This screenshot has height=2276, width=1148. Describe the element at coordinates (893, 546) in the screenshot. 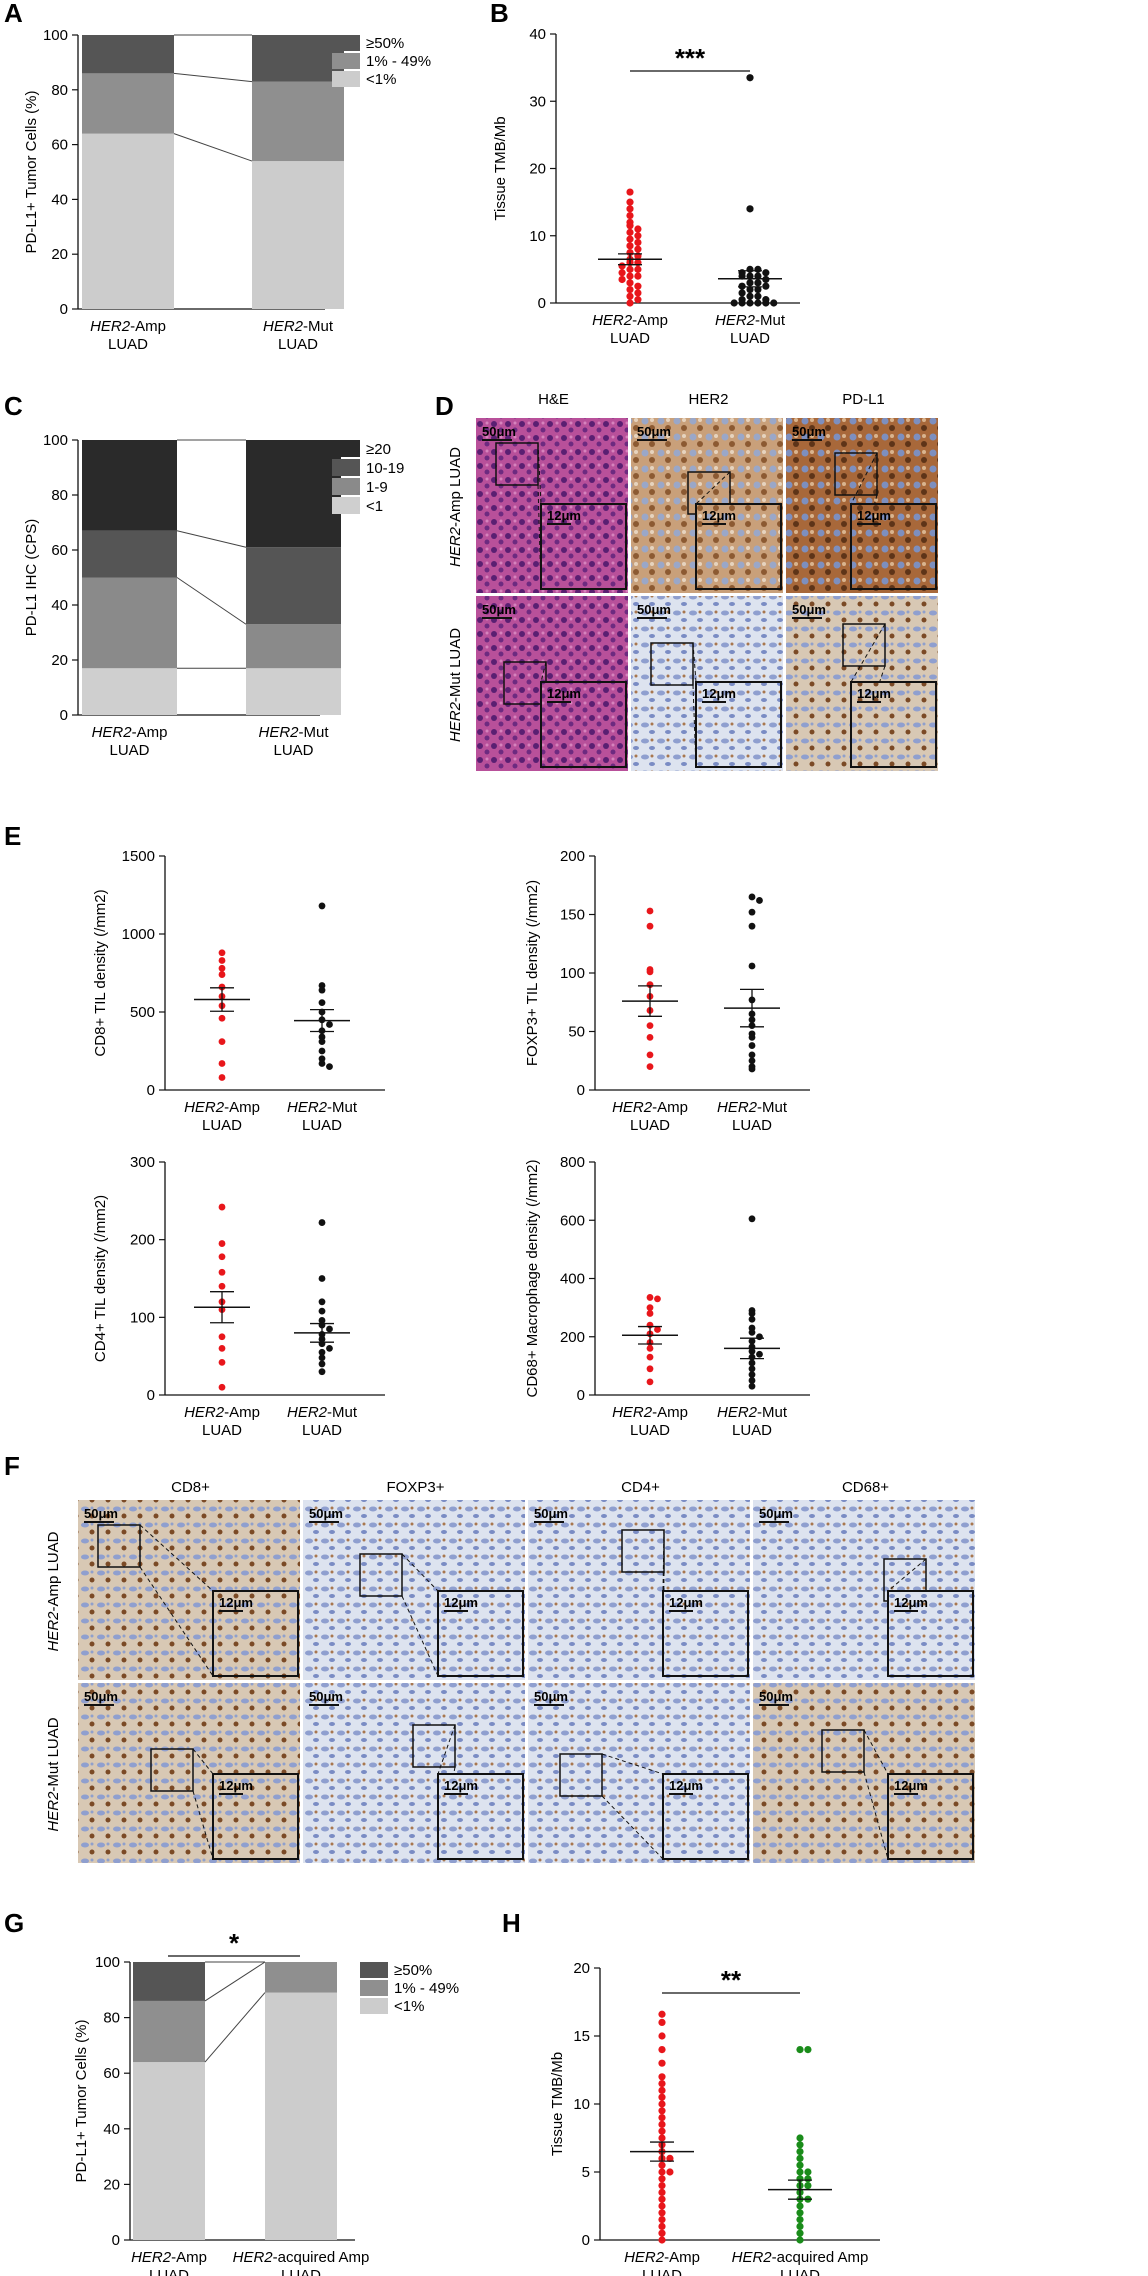

I see `panel-D-inset` at that location.